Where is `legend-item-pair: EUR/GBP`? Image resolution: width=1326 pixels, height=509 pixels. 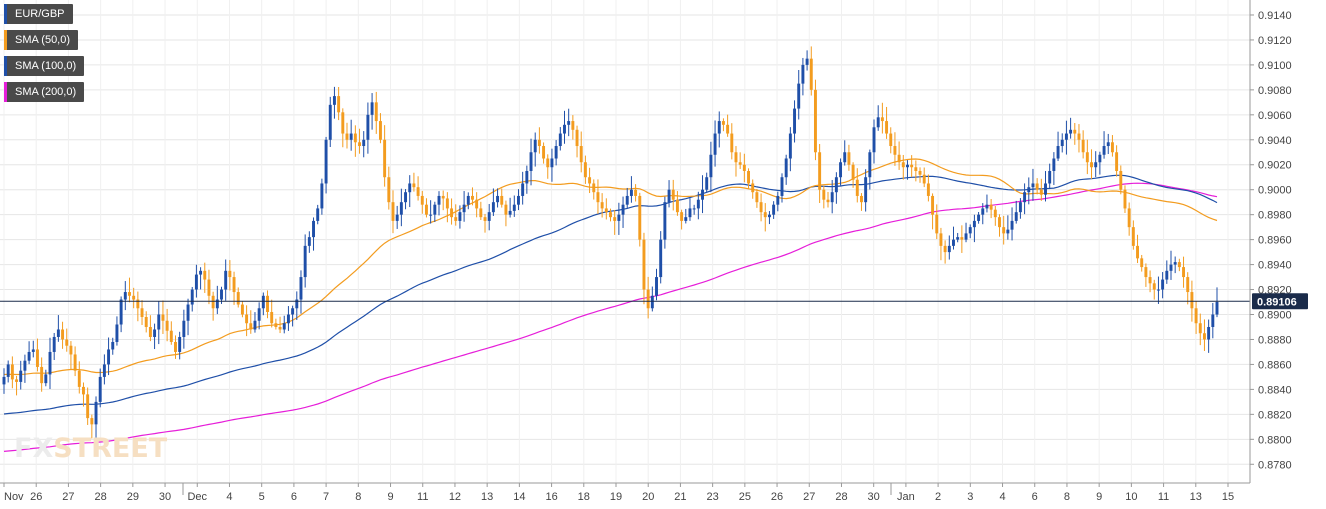
legend-item-pair: EUR/GBP is located at coordinates (38, 14).